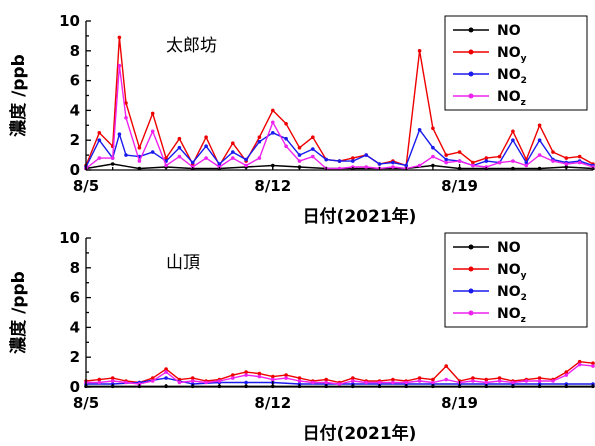 The width and height of the screenshot is (595, 446). What do you see at coordinates (459, 403) in the screenshot?
I see `x-tick-label: 8/19` at bounding box center [459, 403].